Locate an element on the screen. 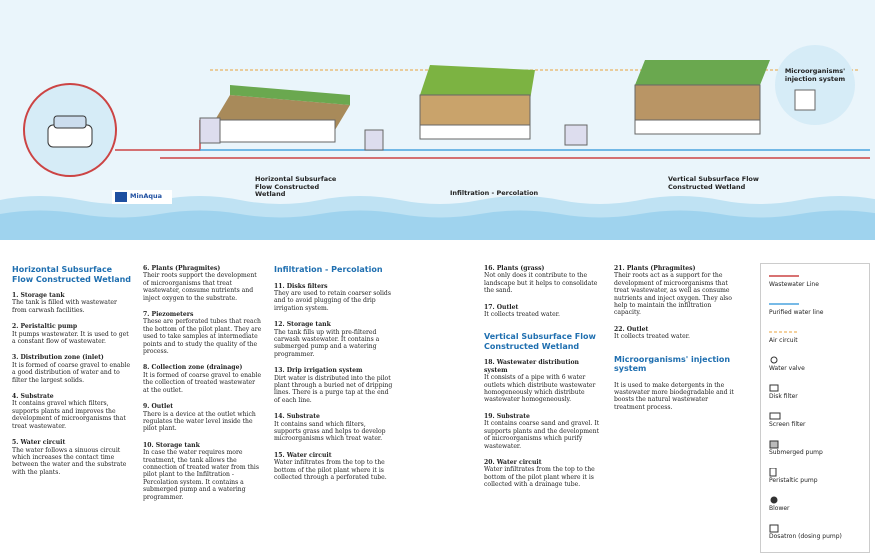 The width and height of the screenshot is (875, 557). section-heading: Microorganisms' injection system is located at coordinates (672, 364).